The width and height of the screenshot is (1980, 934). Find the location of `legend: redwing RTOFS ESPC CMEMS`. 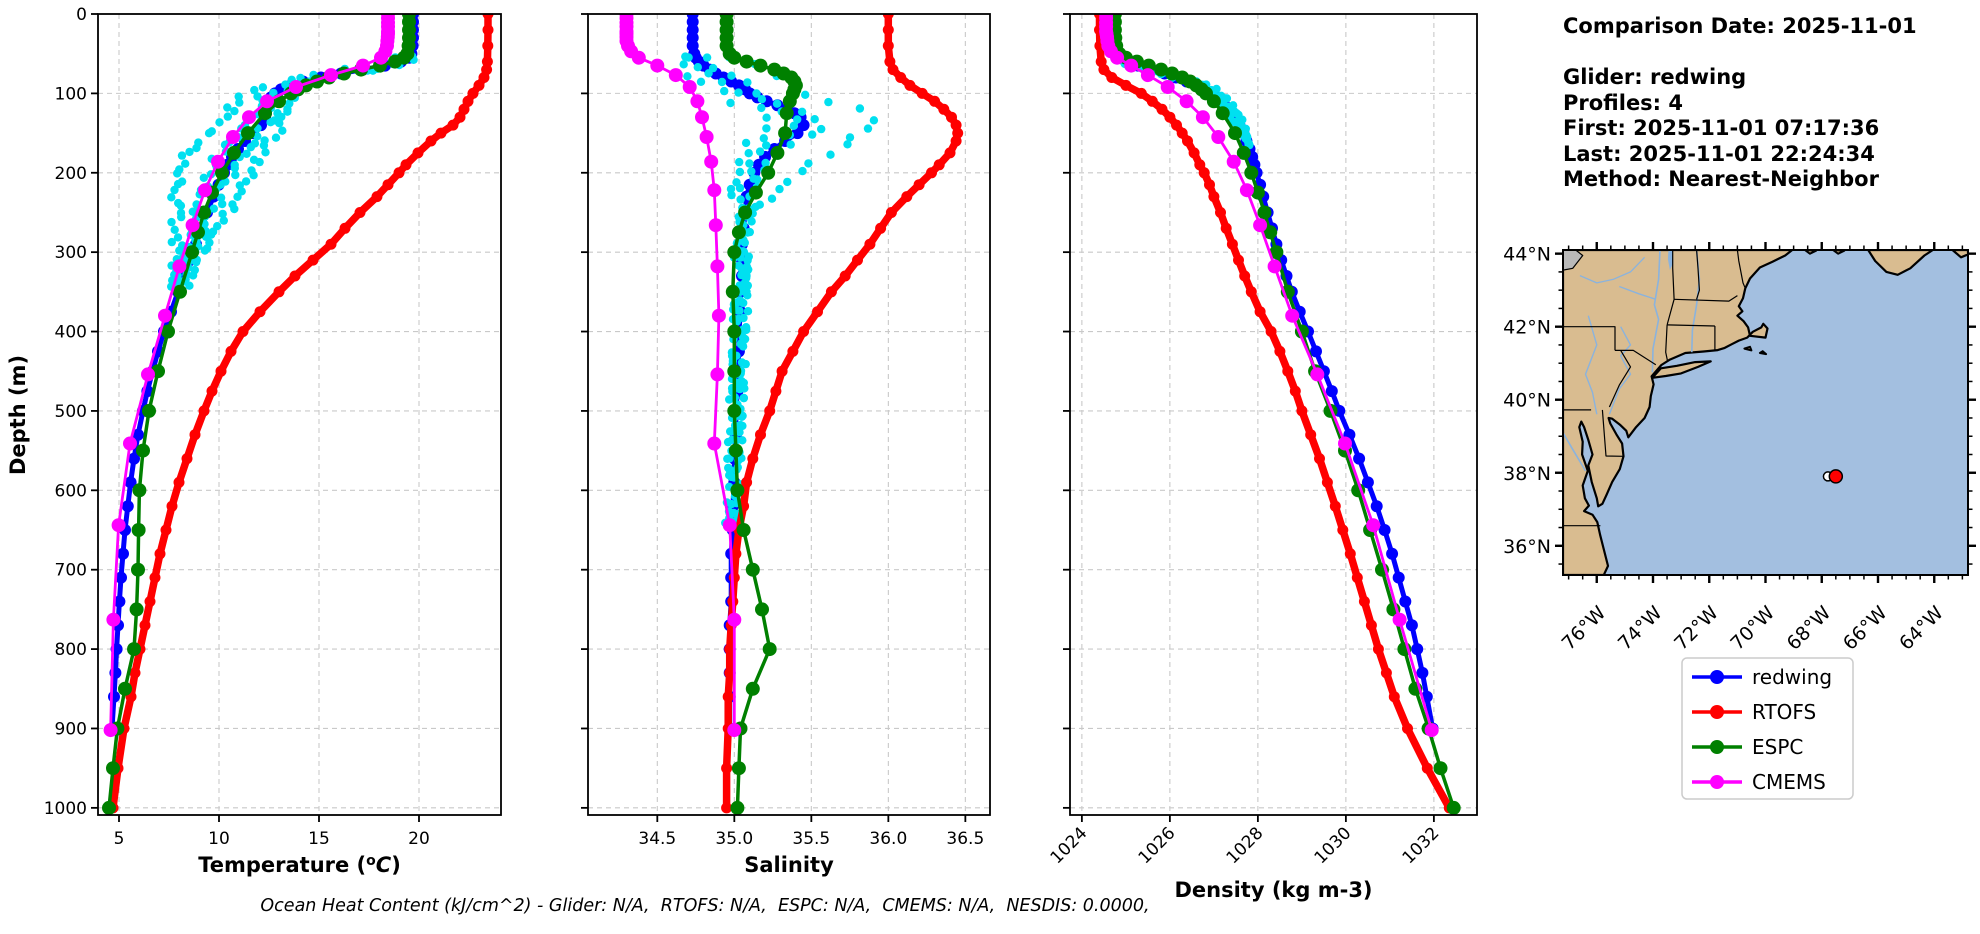

legend: redwing RTOFS ESPC CMEMS is located at coordinates (1767, 728).